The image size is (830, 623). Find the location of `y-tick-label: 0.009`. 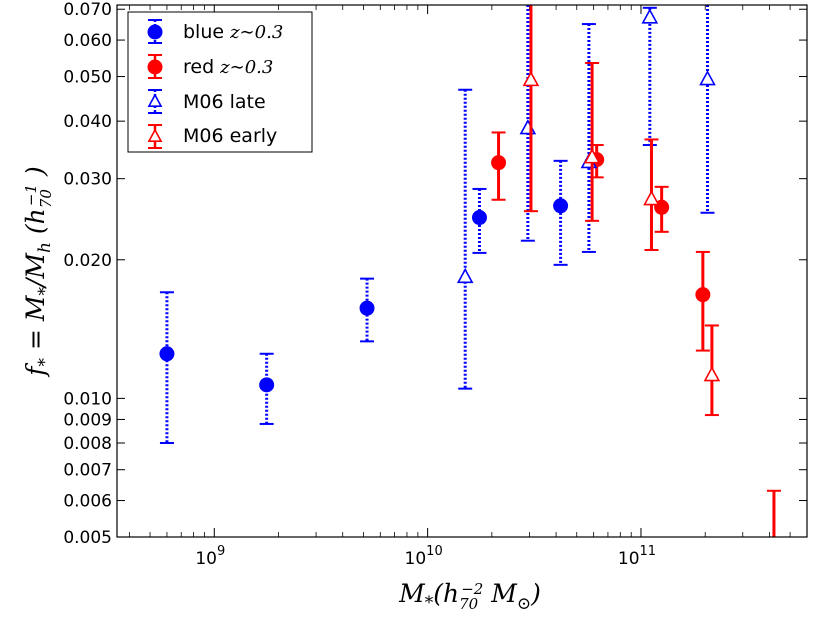

y-tick-label: 0.009 is located at coordinates (87, 420).